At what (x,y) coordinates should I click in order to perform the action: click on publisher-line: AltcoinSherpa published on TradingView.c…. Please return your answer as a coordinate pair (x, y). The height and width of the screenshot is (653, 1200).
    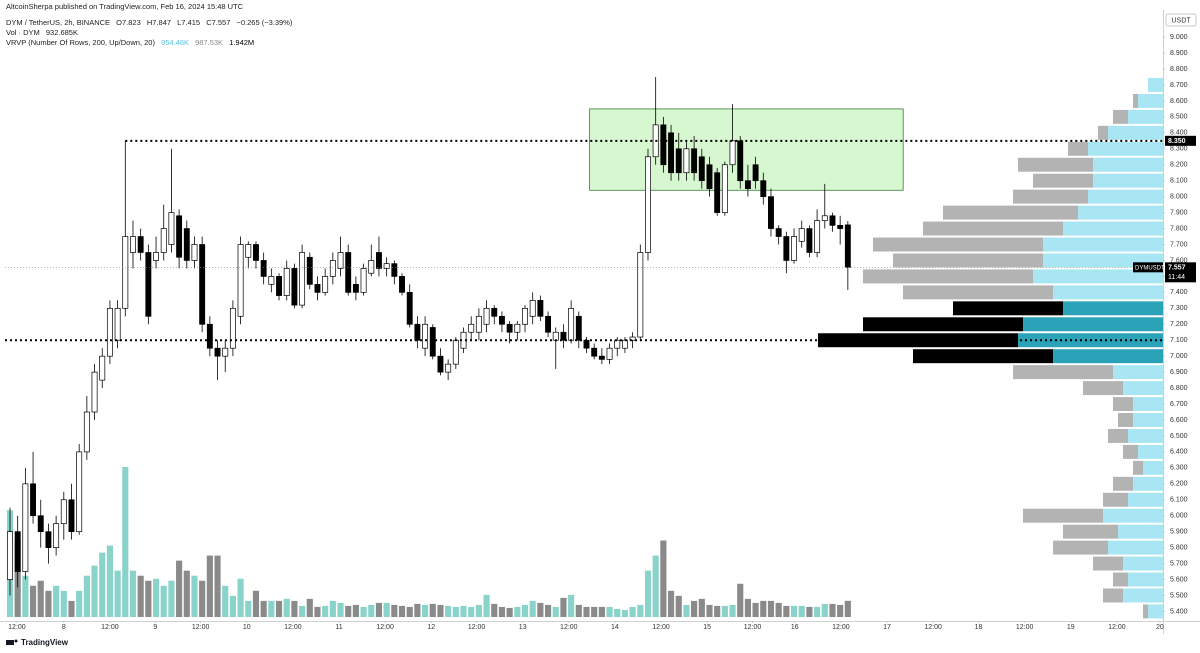
    Looking at the image, I should click on (126, 6).